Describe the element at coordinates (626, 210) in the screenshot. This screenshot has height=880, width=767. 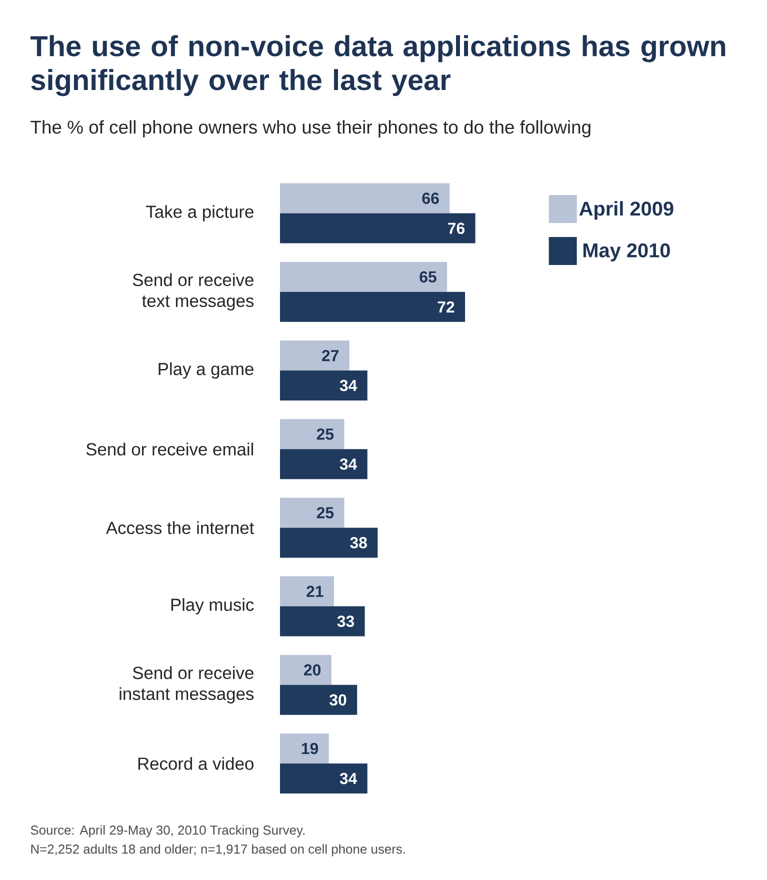
I see `legend-label: April 2009` at that location.